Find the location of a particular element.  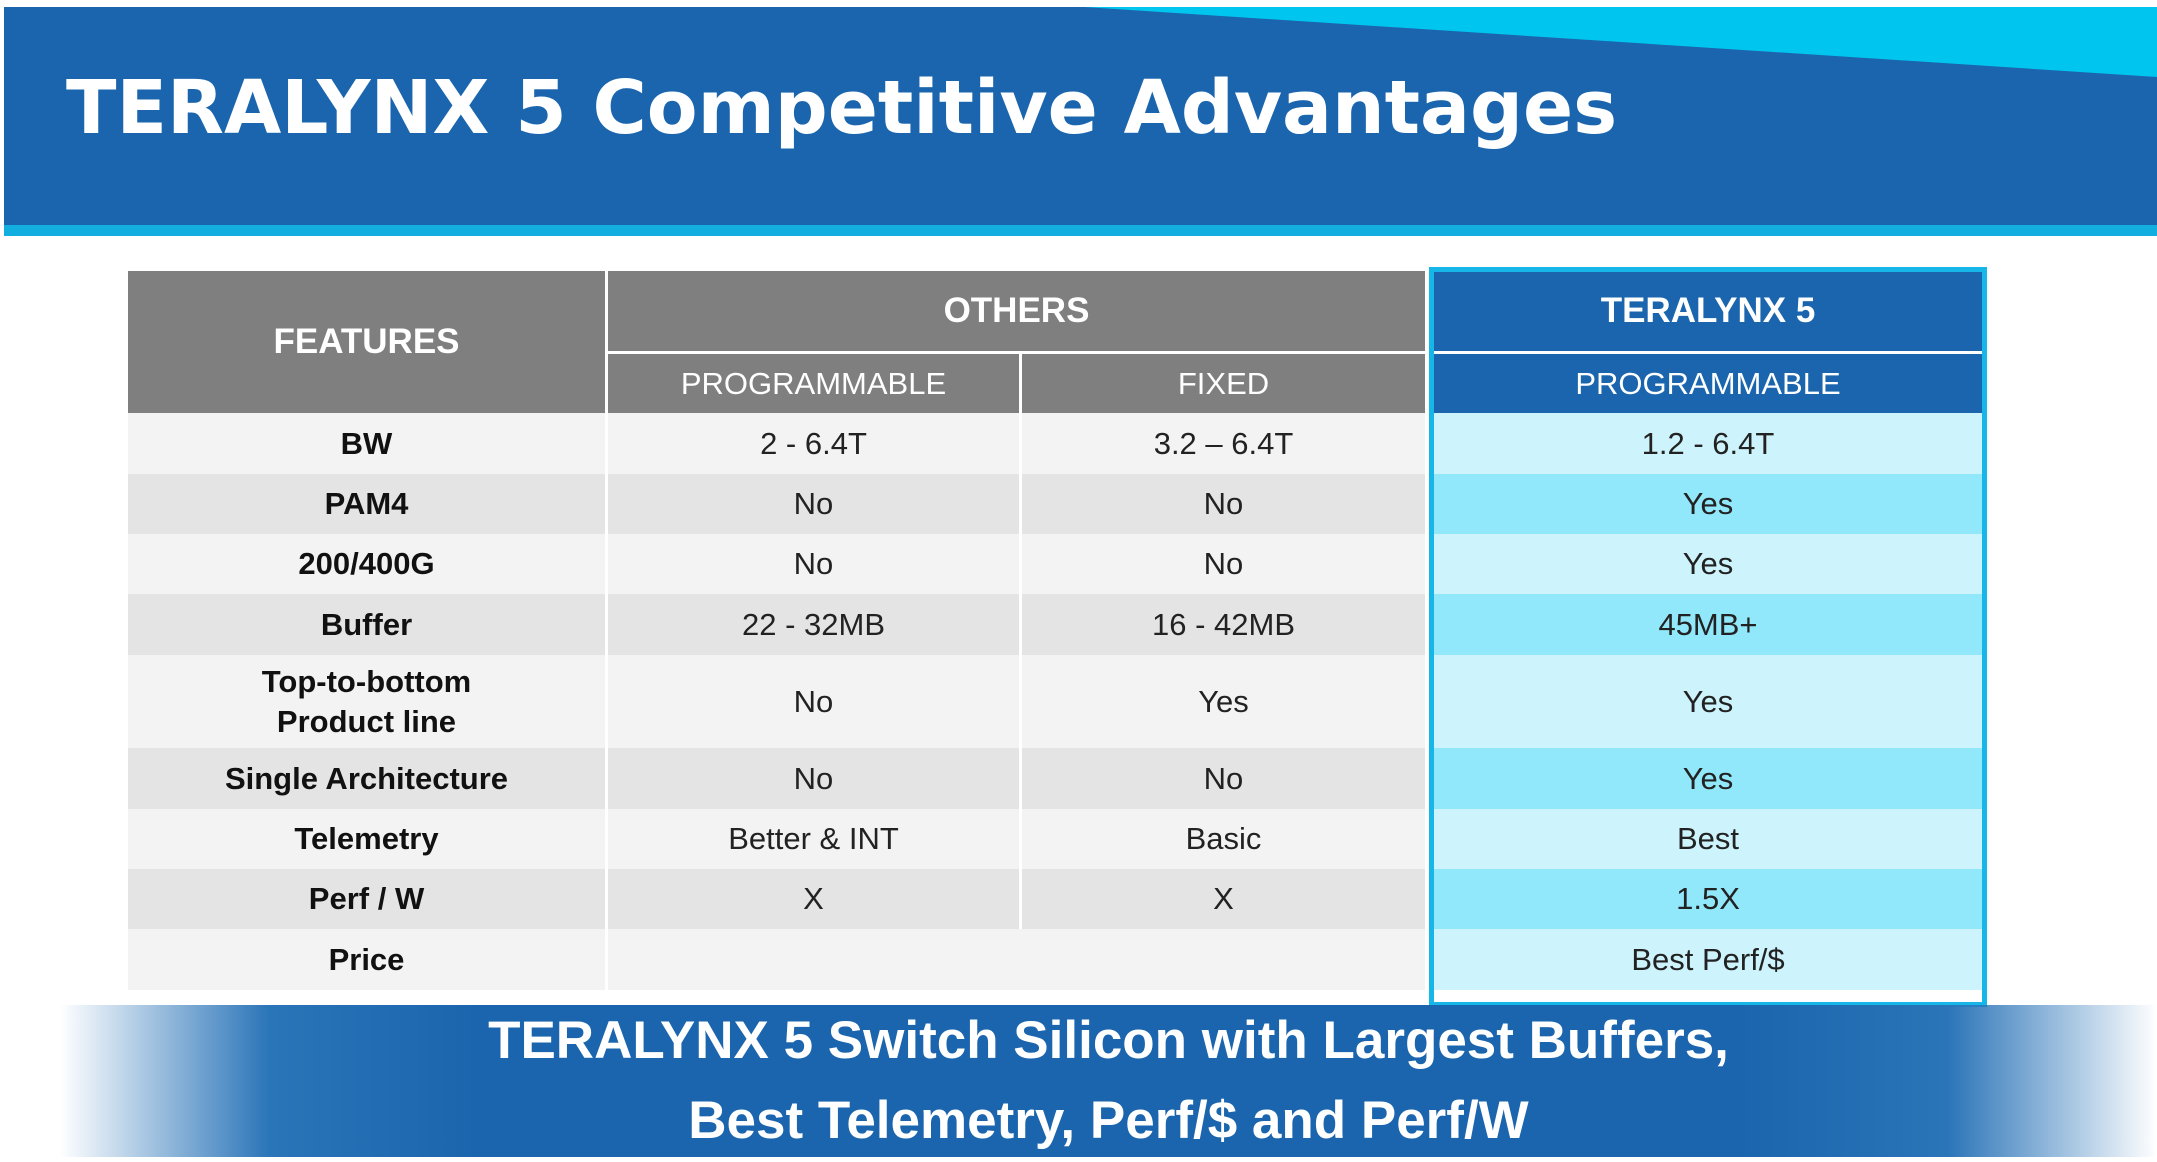

title-bar-underline is located at coordinates (1080, 230).